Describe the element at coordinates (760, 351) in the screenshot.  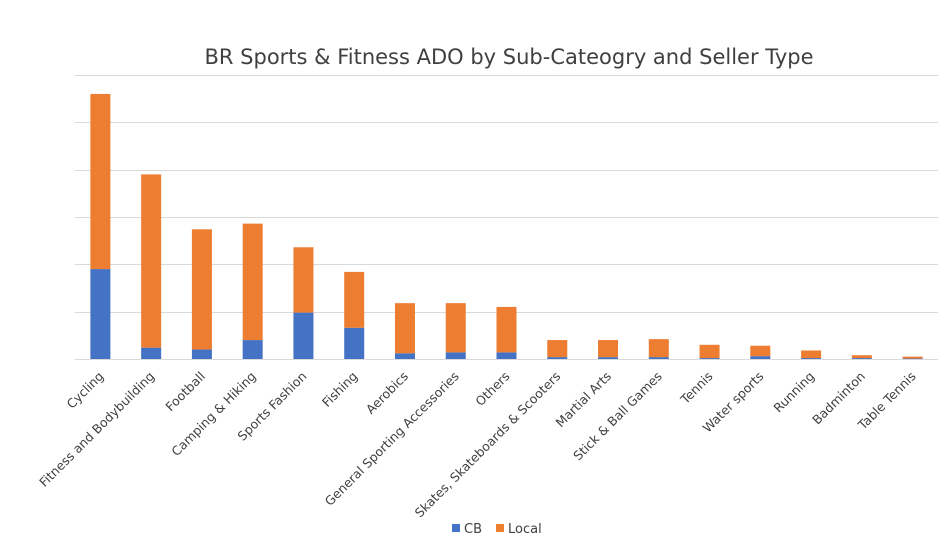
I see `bar-local-water-sports` at that location.